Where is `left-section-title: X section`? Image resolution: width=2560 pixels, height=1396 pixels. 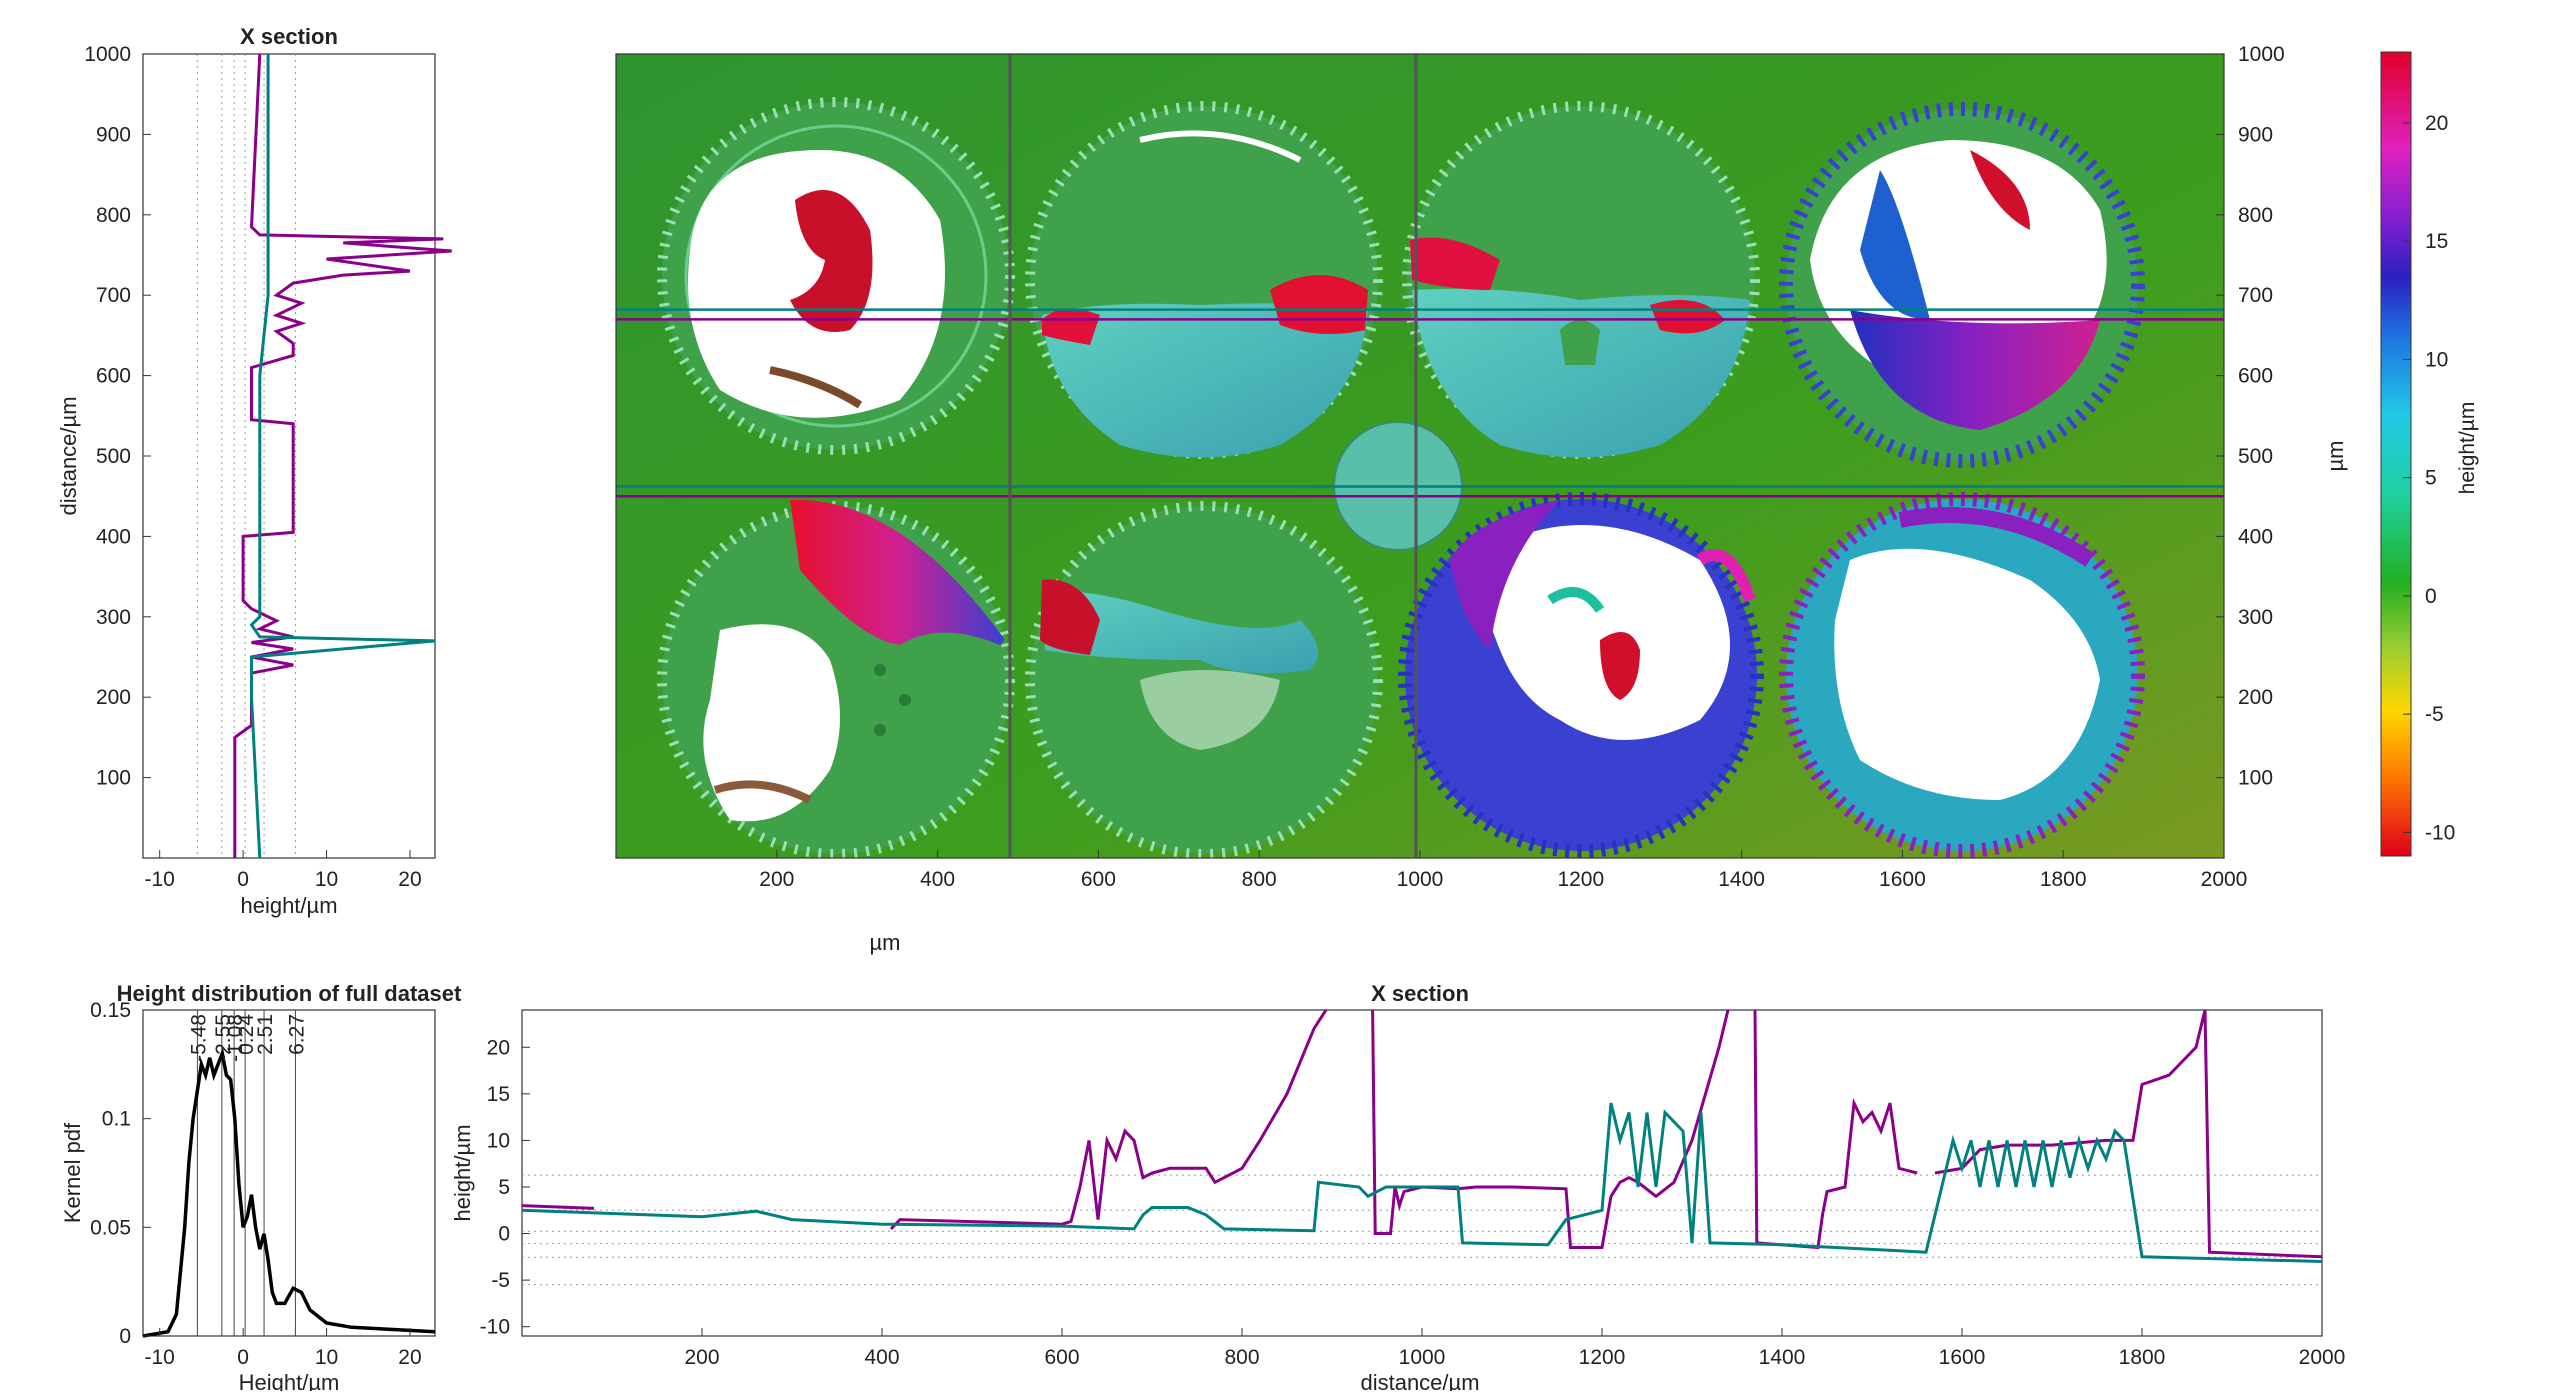
left-section-title: X section is located at coordinates (289, 36).